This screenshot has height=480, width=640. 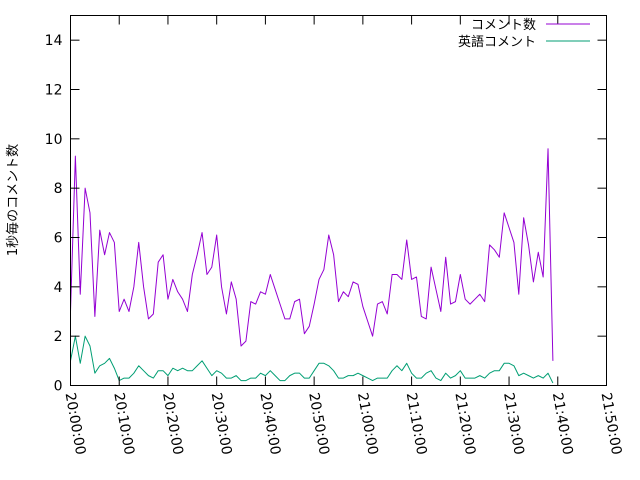 I want to click on y-tick-label: 12, so click(x=54, y=91).